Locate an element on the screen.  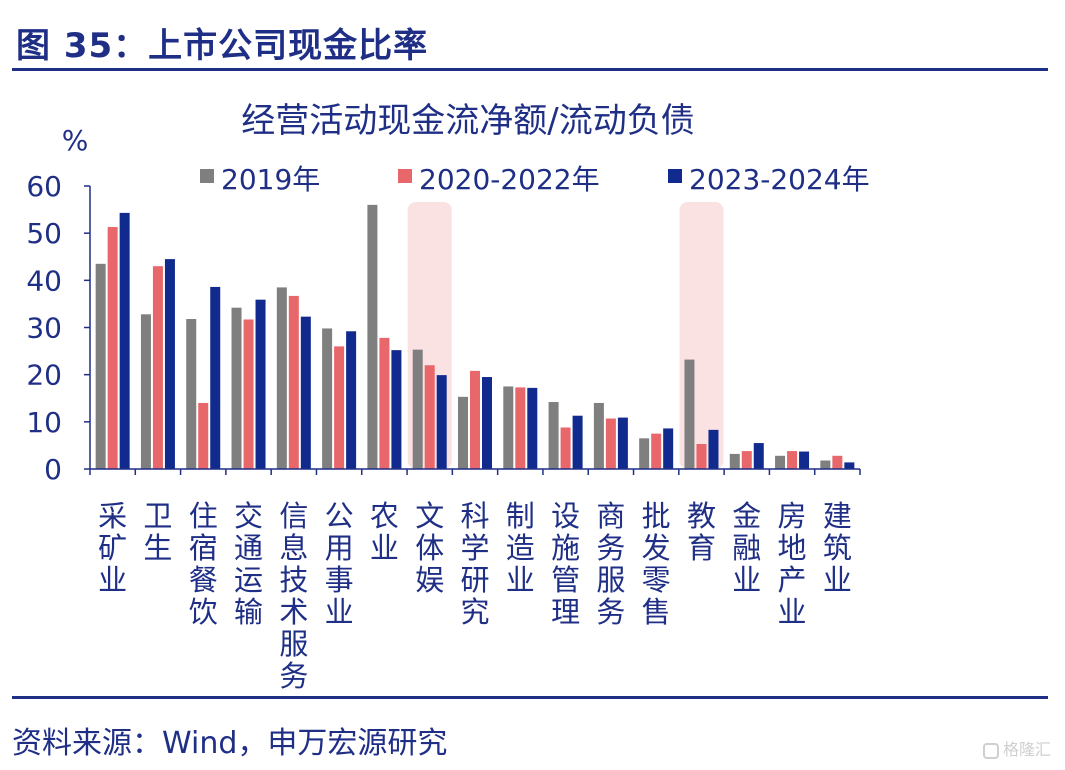
y-tick-label: 30 is located at coordinates (44, 328).